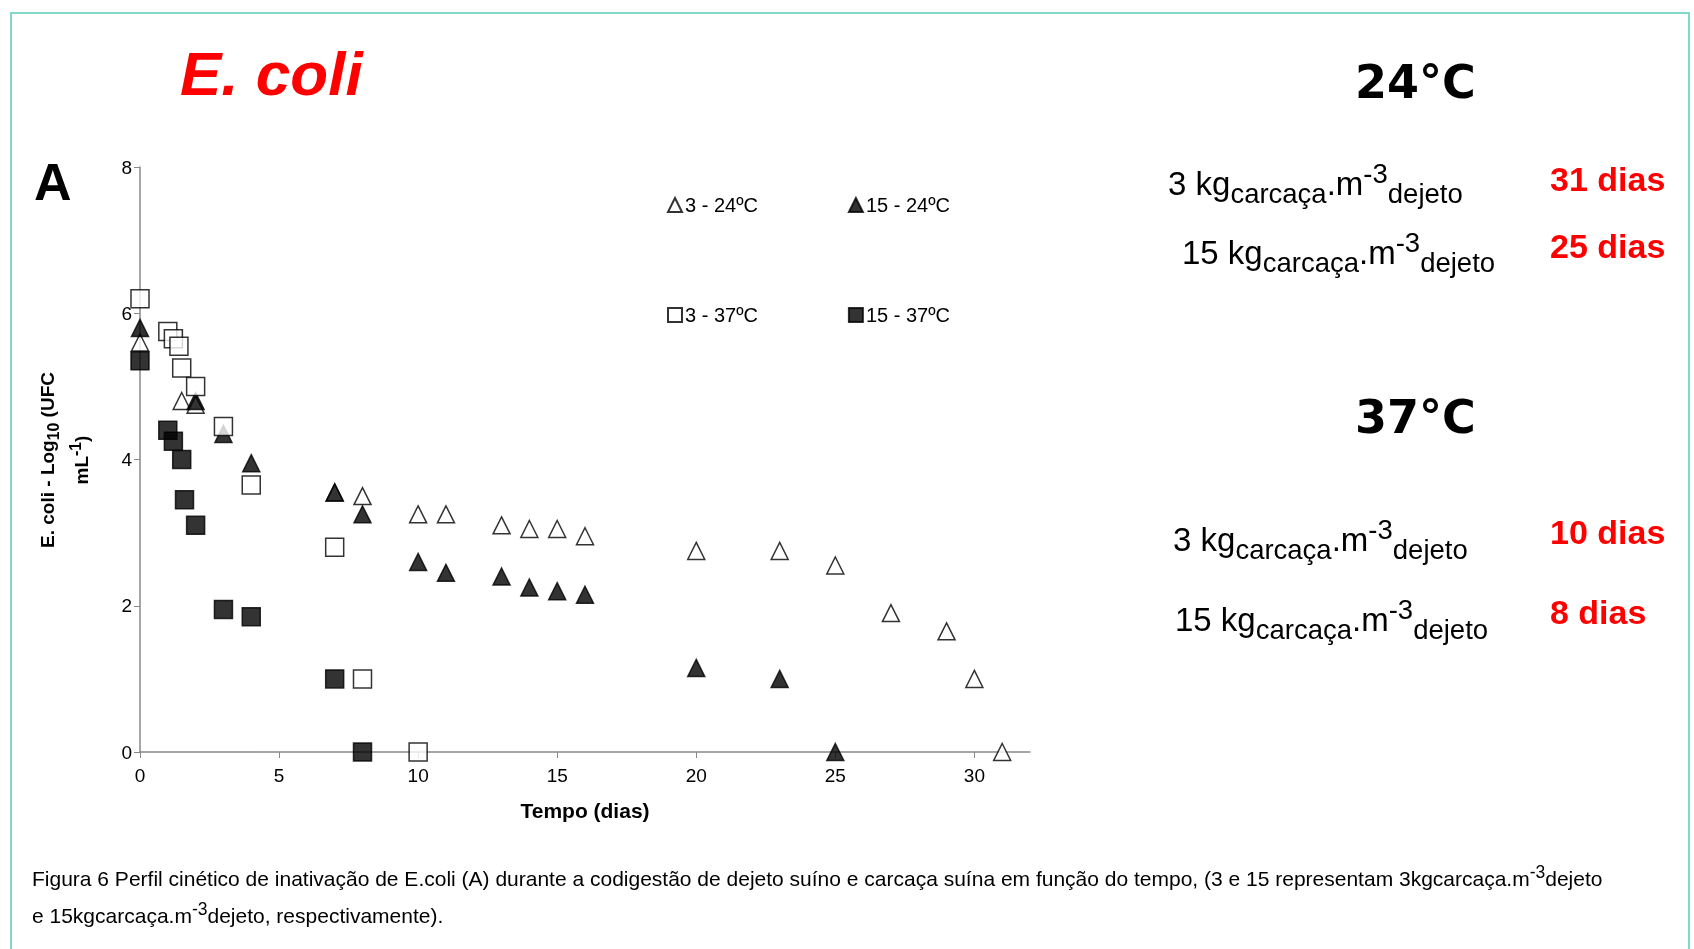 This screenshot has height=949, width=1694. What do you see at coordinates (279, 775) in the screenshot?
I see `x-tick-label: 5` at bounding box center [279, 775].